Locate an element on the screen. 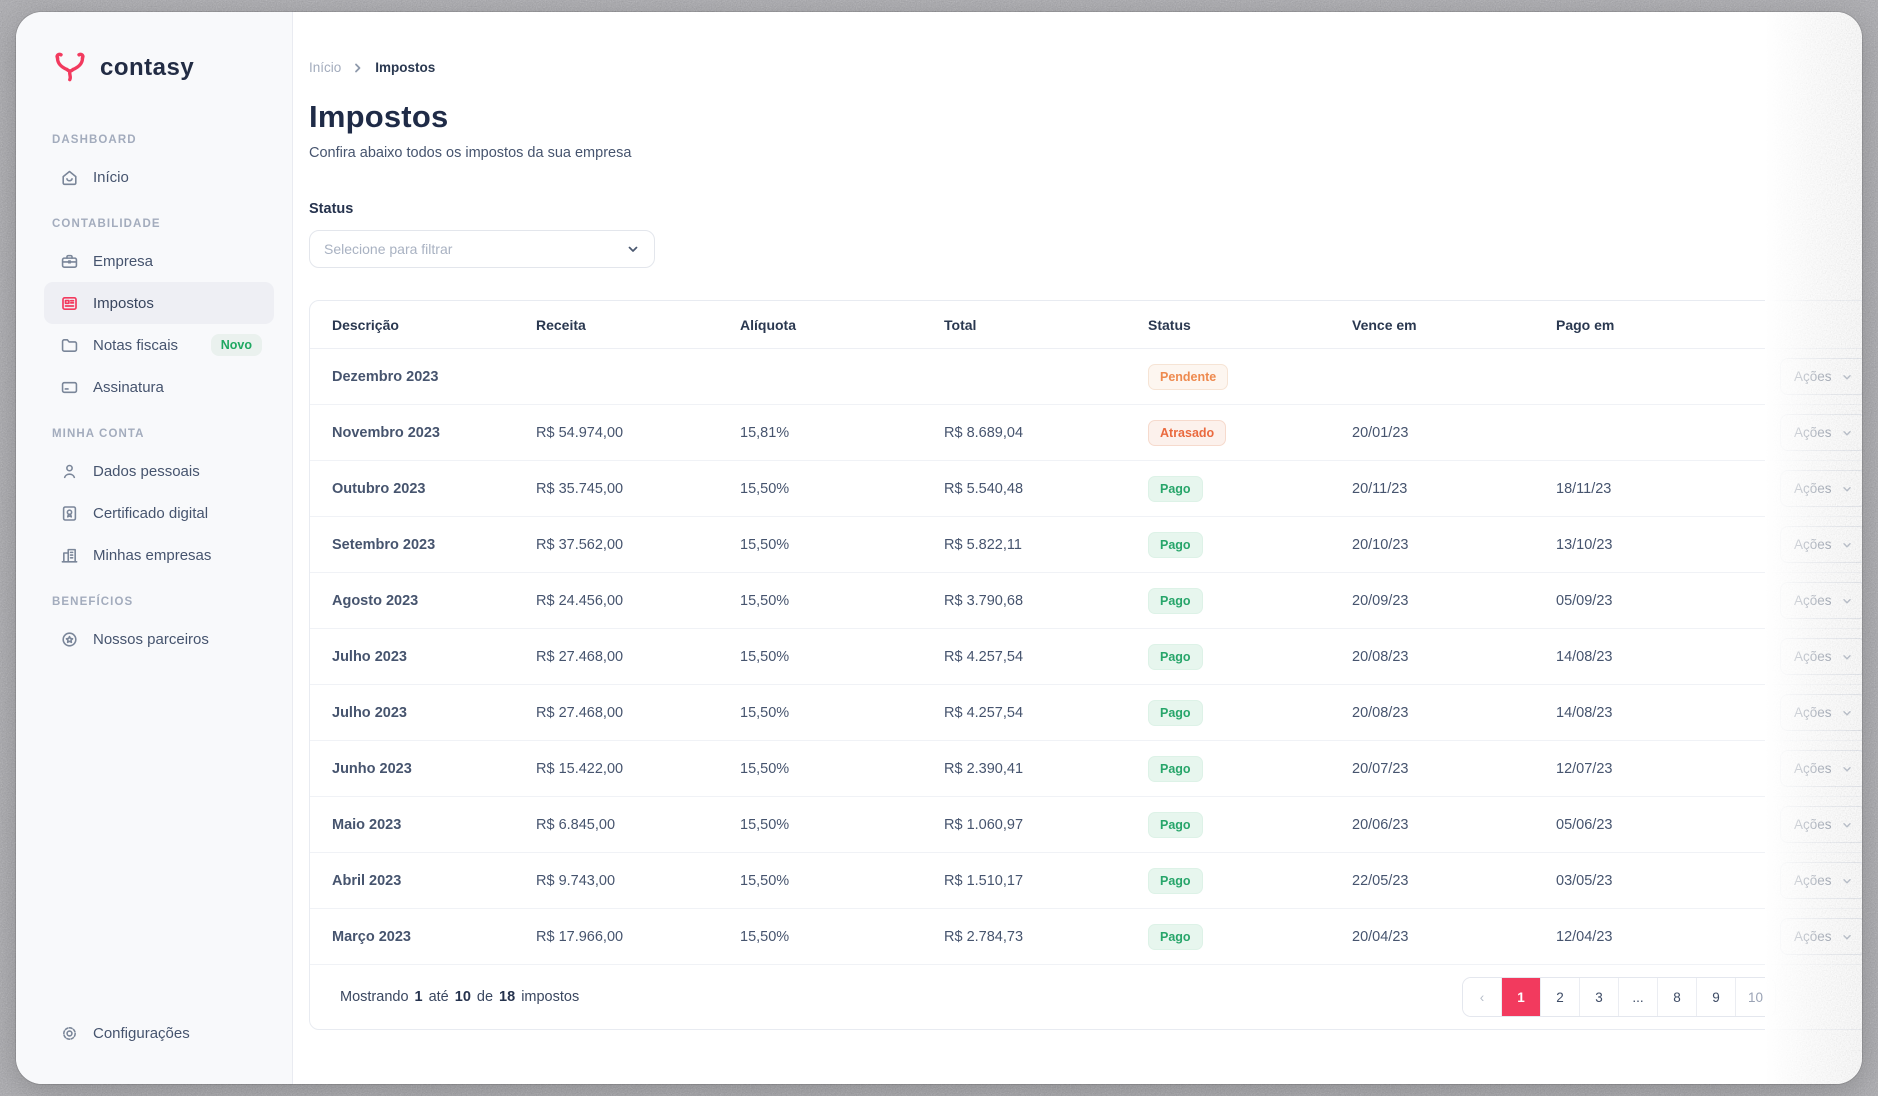  cell-receita: R$ 35.745,00 is located at coordinates (580, 488).